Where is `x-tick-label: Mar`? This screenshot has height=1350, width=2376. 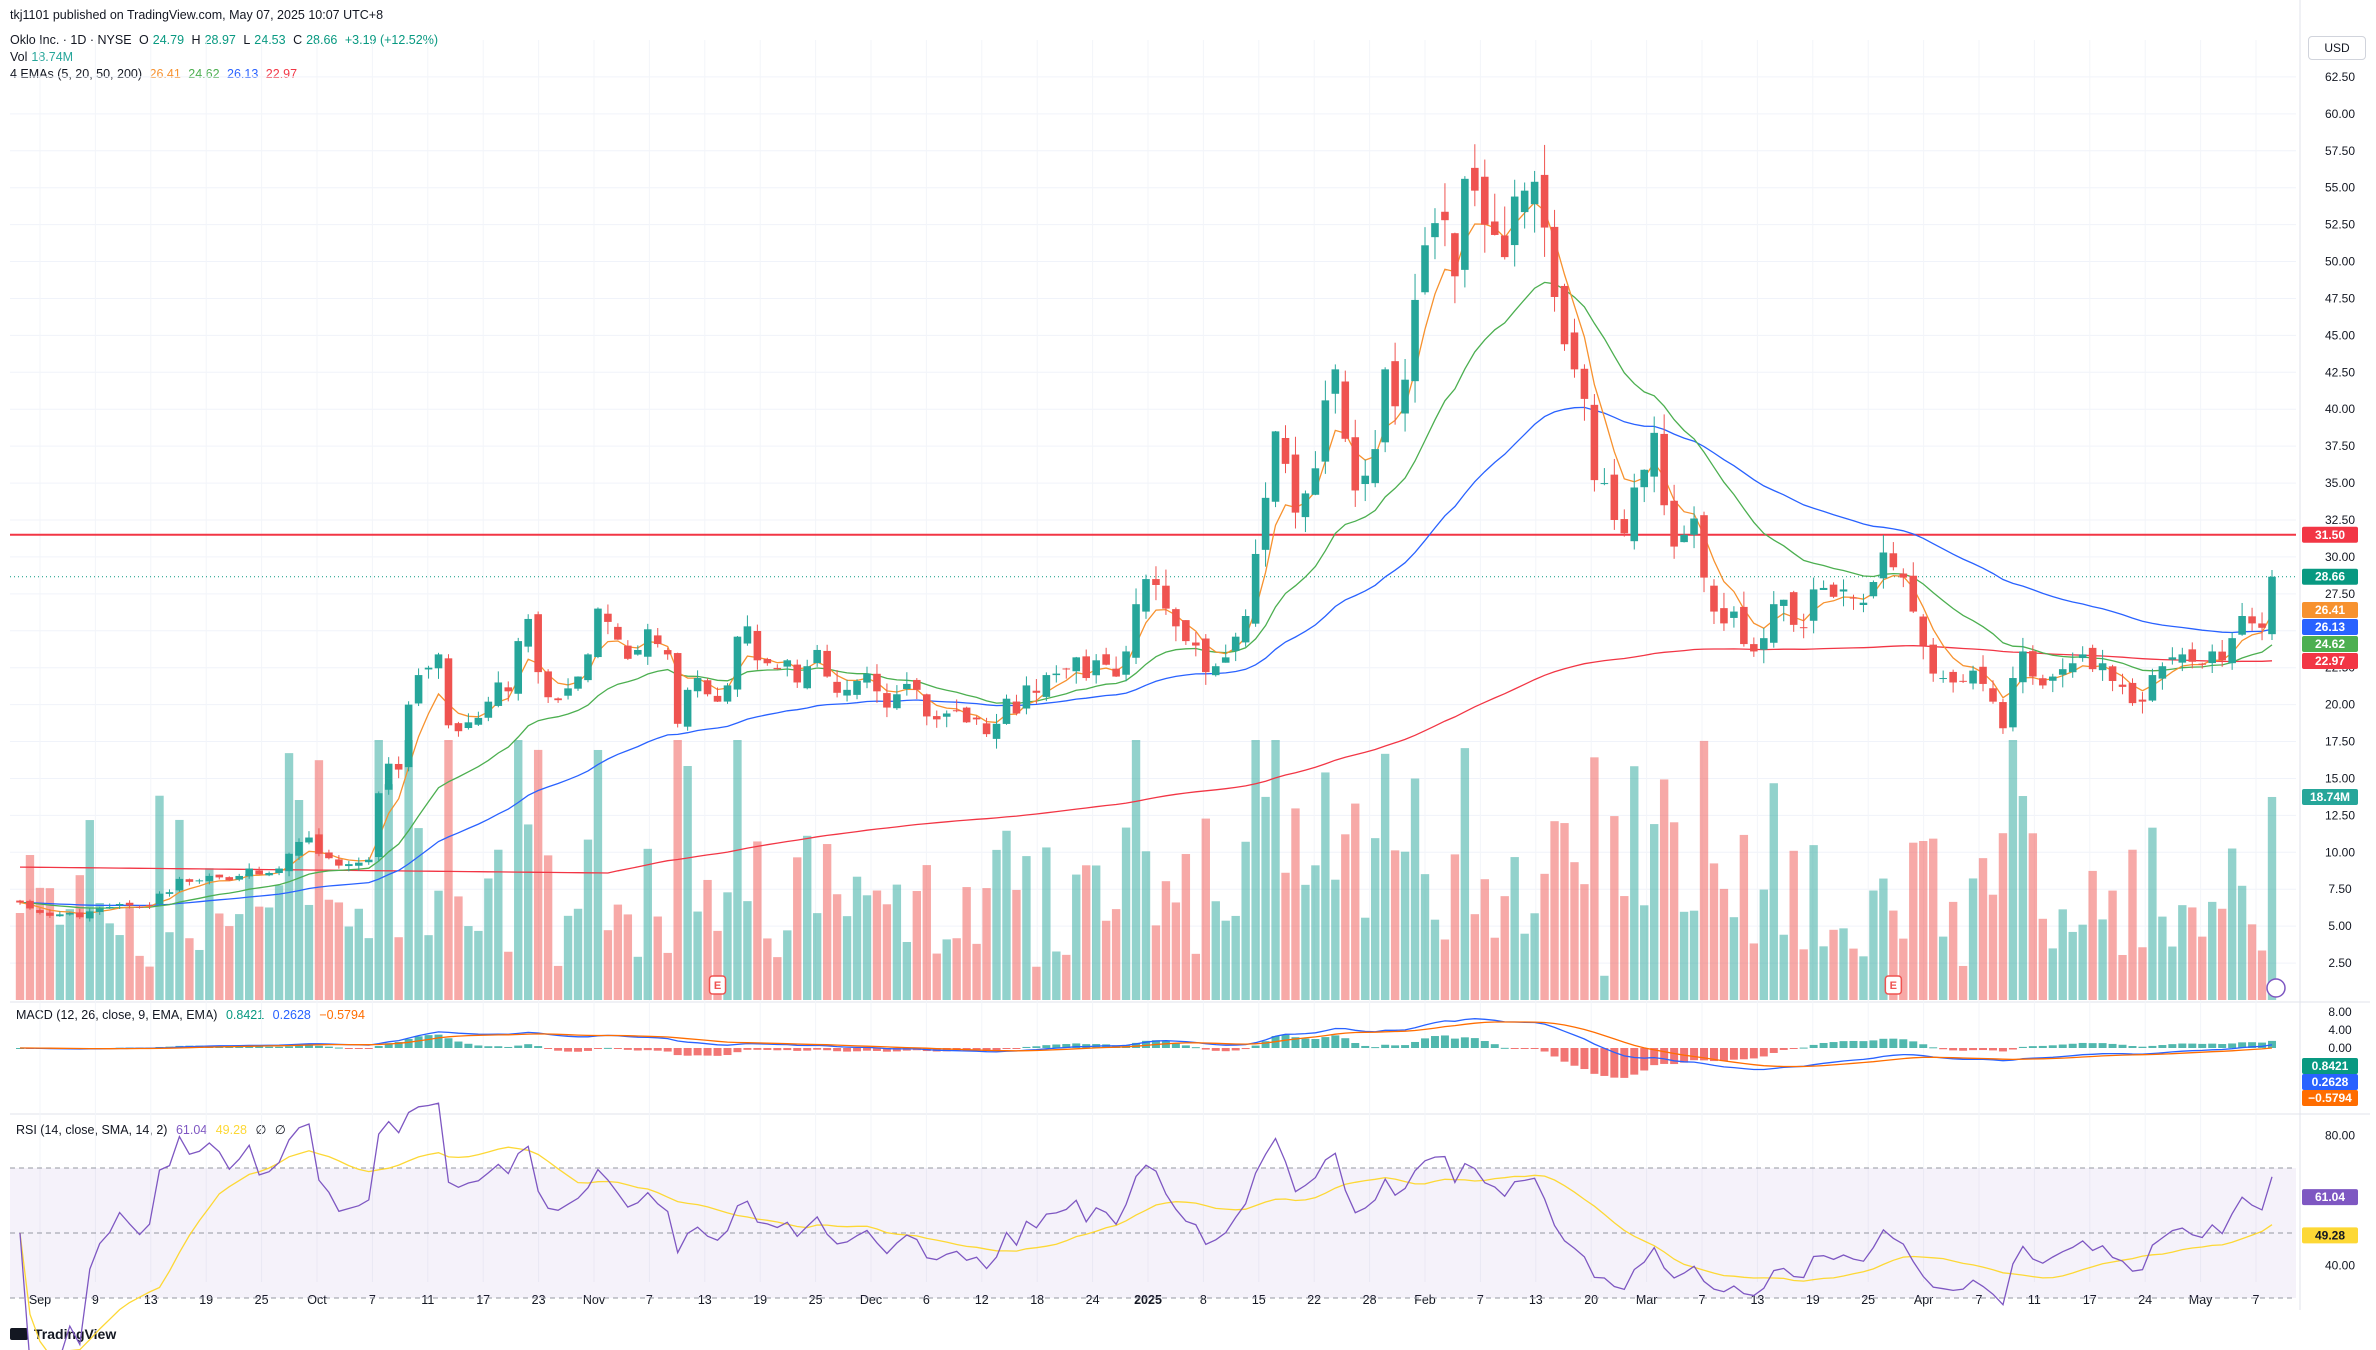 x-tick-label: Mar is located at coordinates (1647, 1300).